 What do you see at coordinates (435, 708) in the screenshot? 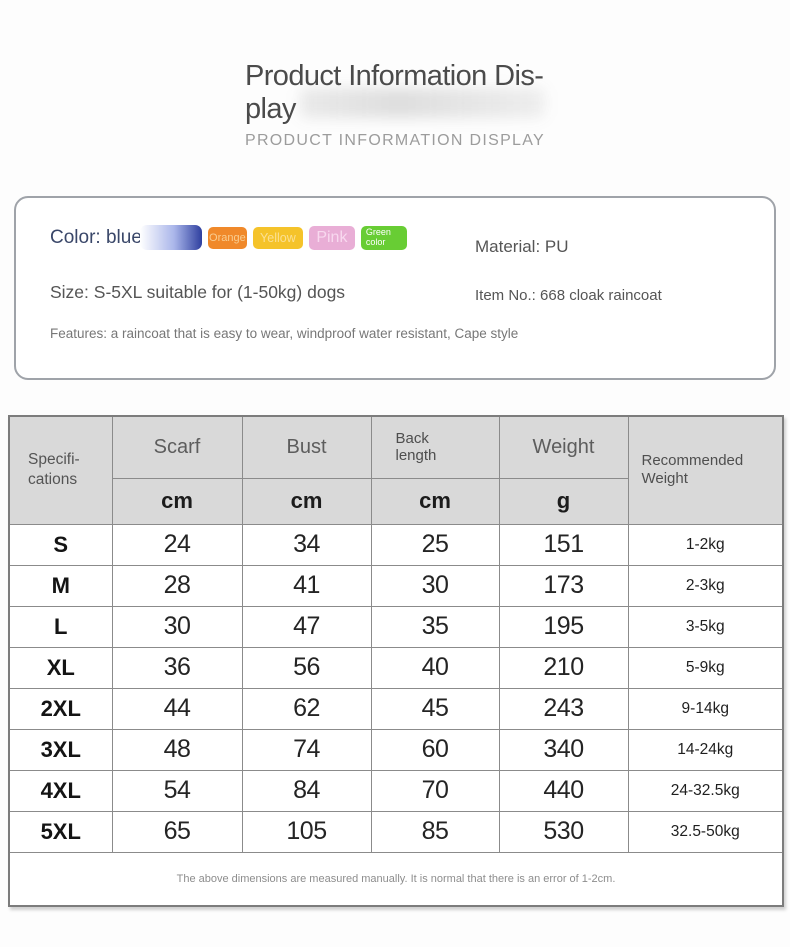
I see `value-cell: 45` at bounding box center [435, 708].